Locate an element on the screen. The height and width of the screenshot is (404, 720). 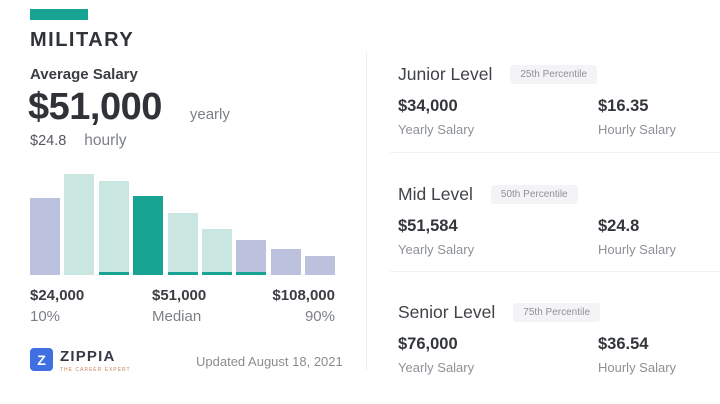
yearly-salary-row: $51,000 yearly is located at coordinates (129, 107).